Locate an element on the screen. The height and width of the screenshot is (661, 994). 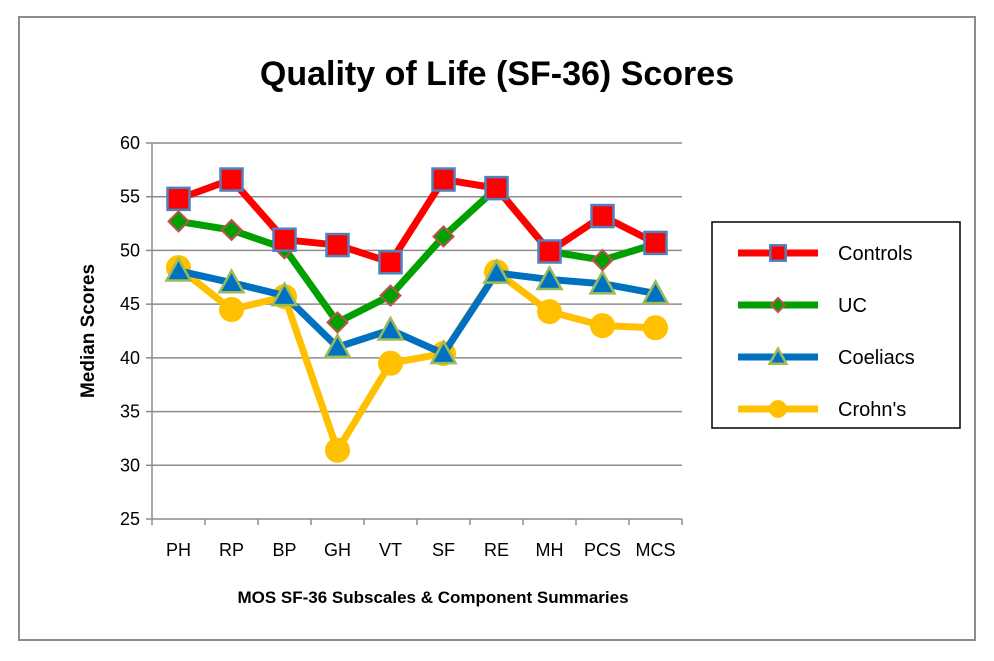
y-tick-label: 55 is located at coordinates (130, 197).